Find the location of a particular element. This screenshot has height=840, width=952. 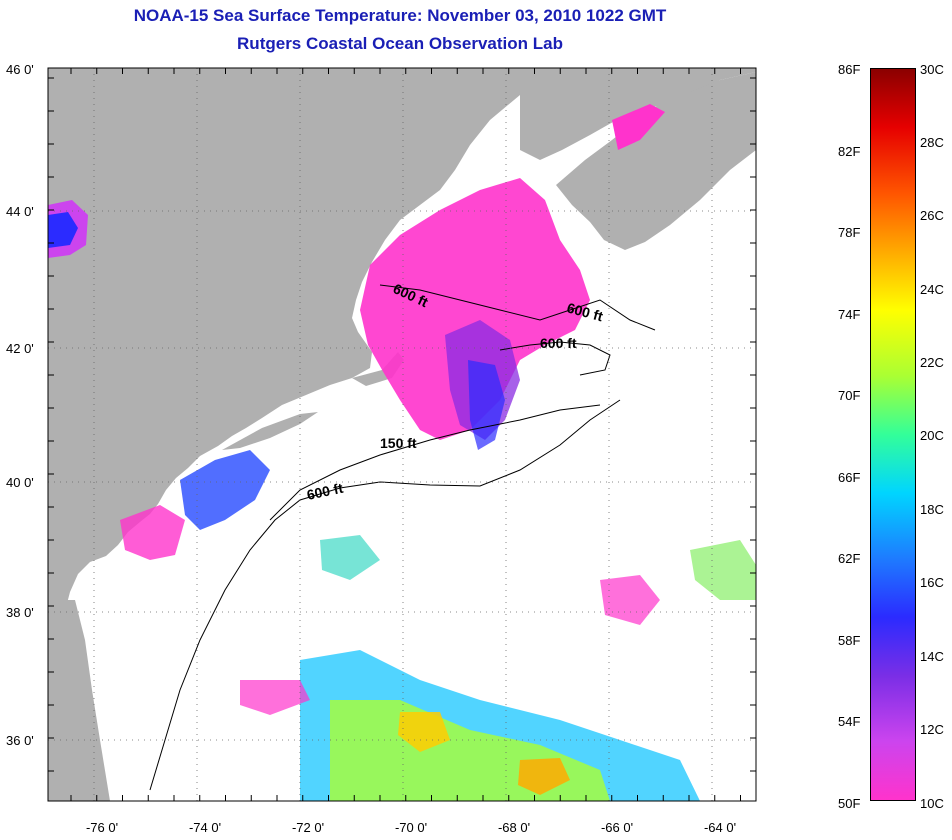

colorbar-f-label: 78F is located at coordinates (849, 232).